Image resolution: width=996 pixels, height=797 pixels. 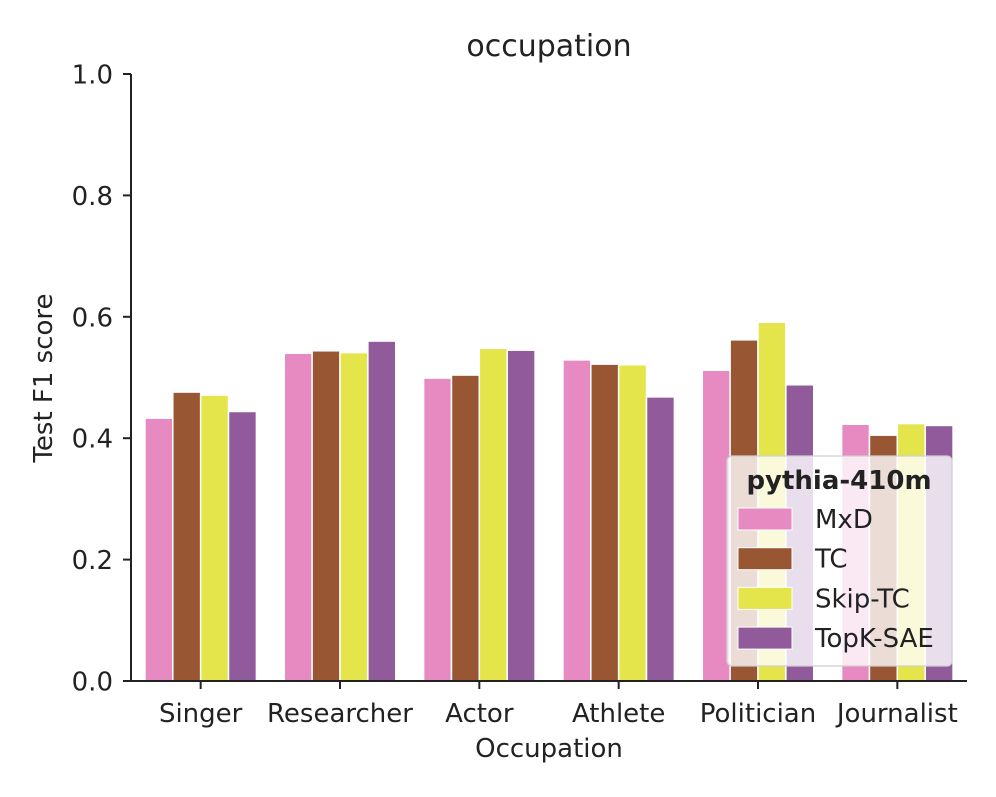 I want to click on y-tick-label: 1.0, so click(x=92, y=76).